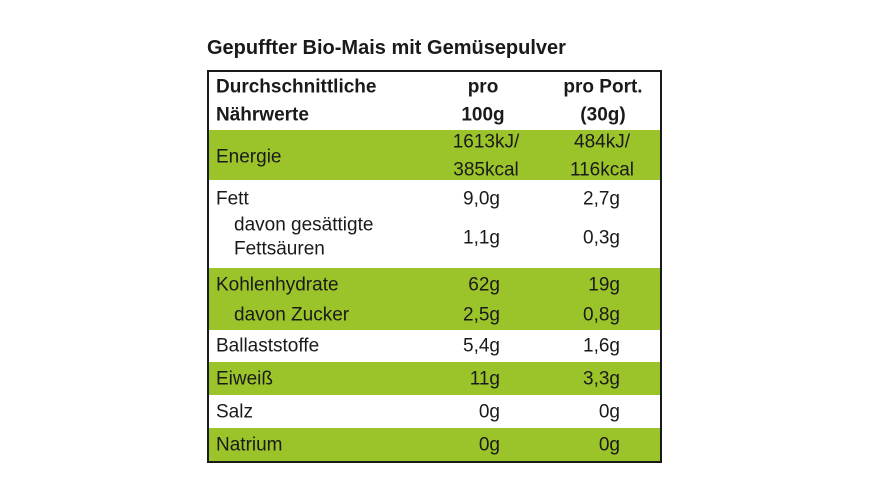  Describe the element at coordinates (232, 199) in the screenshot. I see `row-label: Fett` at that location.